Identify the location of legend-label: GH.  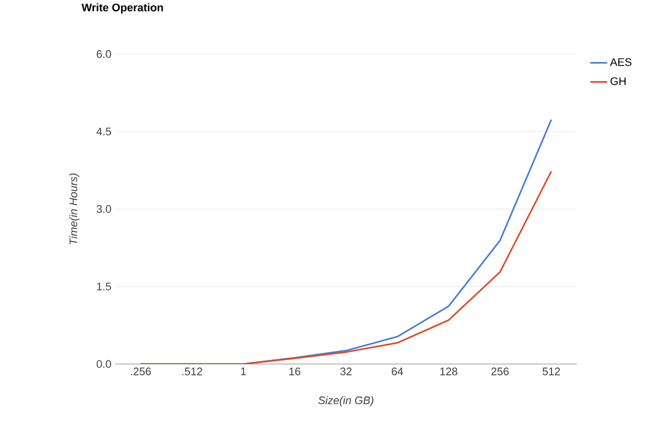
(618, 81).